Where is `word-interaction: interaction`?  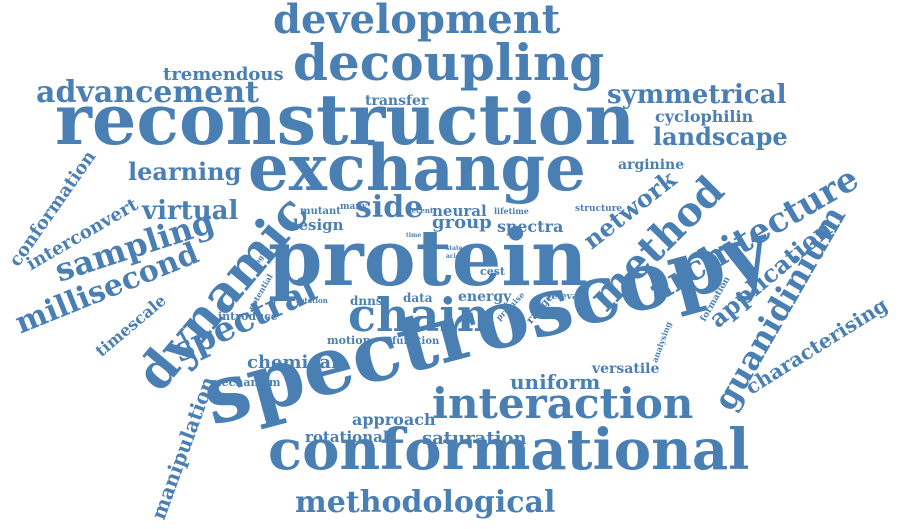 word-interaction: interaction is located at coordinates (563, 403).